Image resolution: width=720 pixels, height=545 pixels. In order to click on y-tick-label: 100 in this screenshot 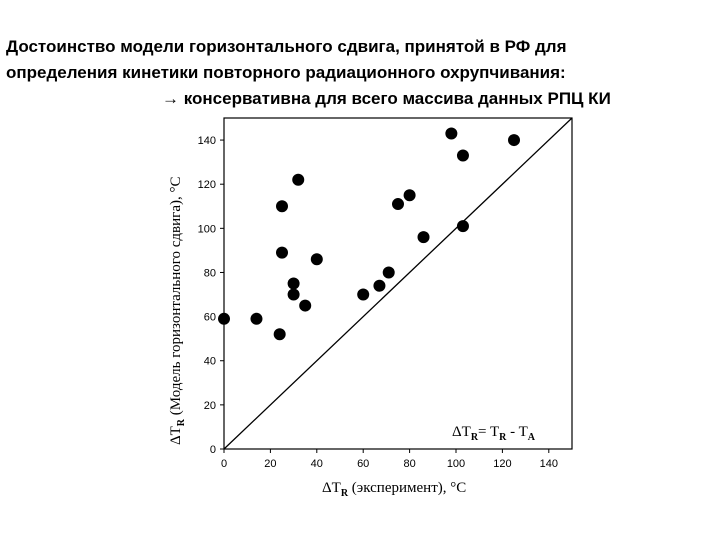, I will do `click(207, 229)`.